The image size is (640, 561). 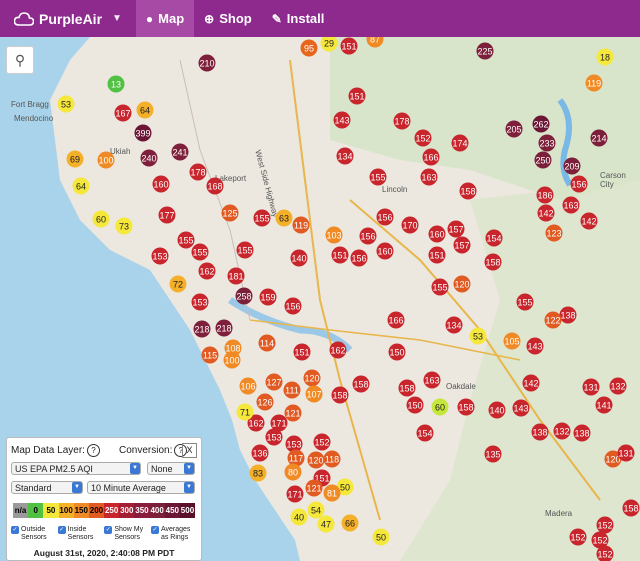 What do you see at coordinates (415, 405) in the screenshot?
I see `sensor-marker: 150` at bounding box center [415, 405].